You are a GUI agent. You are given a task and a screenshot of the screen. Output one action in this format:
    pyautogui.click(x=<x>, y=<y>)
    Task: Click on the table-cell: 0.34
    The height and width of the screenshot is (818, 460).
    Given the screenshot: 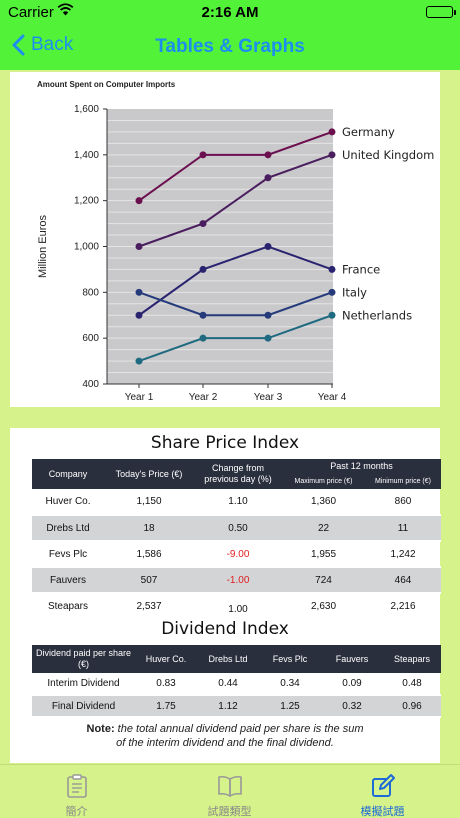 What is the action you would take?
    pyautogui.click(x=290, y=683)
    